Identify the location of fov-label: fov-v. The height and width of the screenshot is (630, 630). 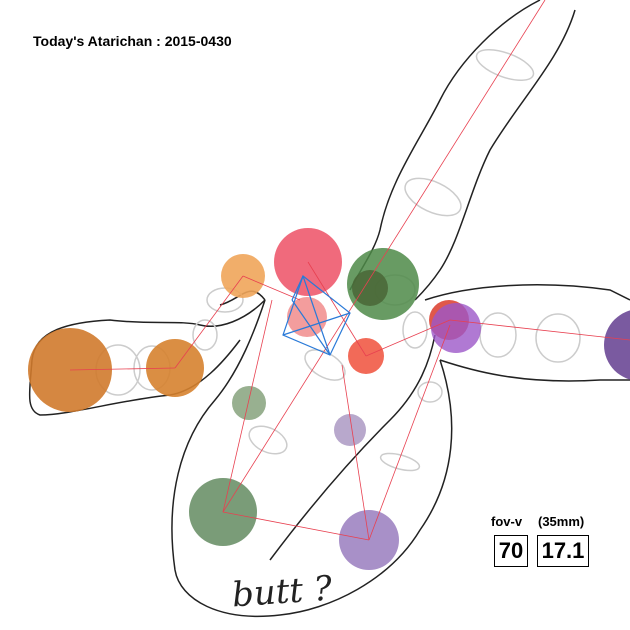
(507, 521).